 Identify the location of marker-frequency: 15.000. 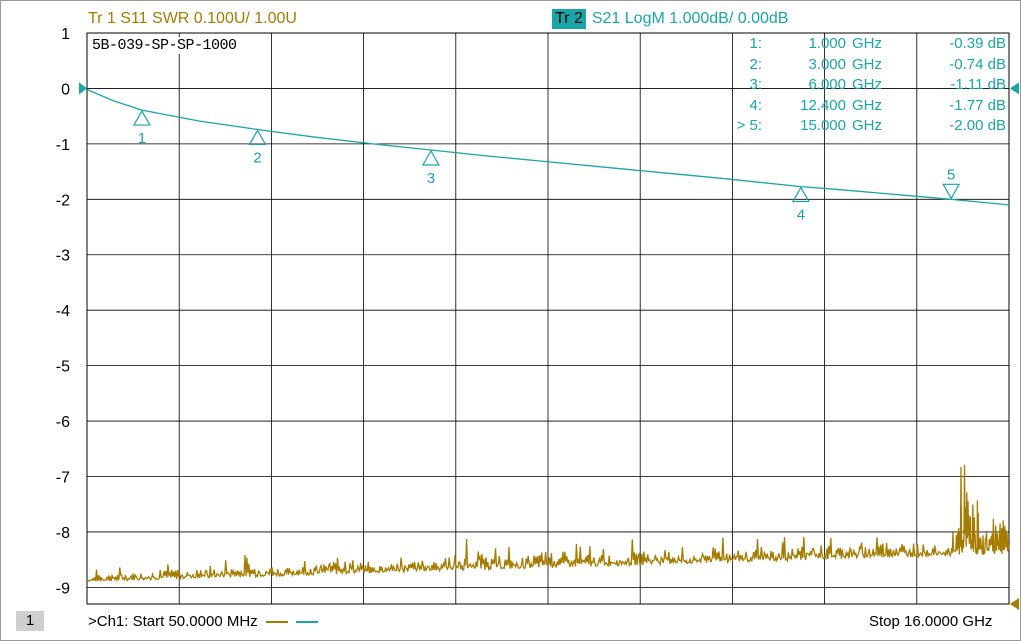
(823, 125).